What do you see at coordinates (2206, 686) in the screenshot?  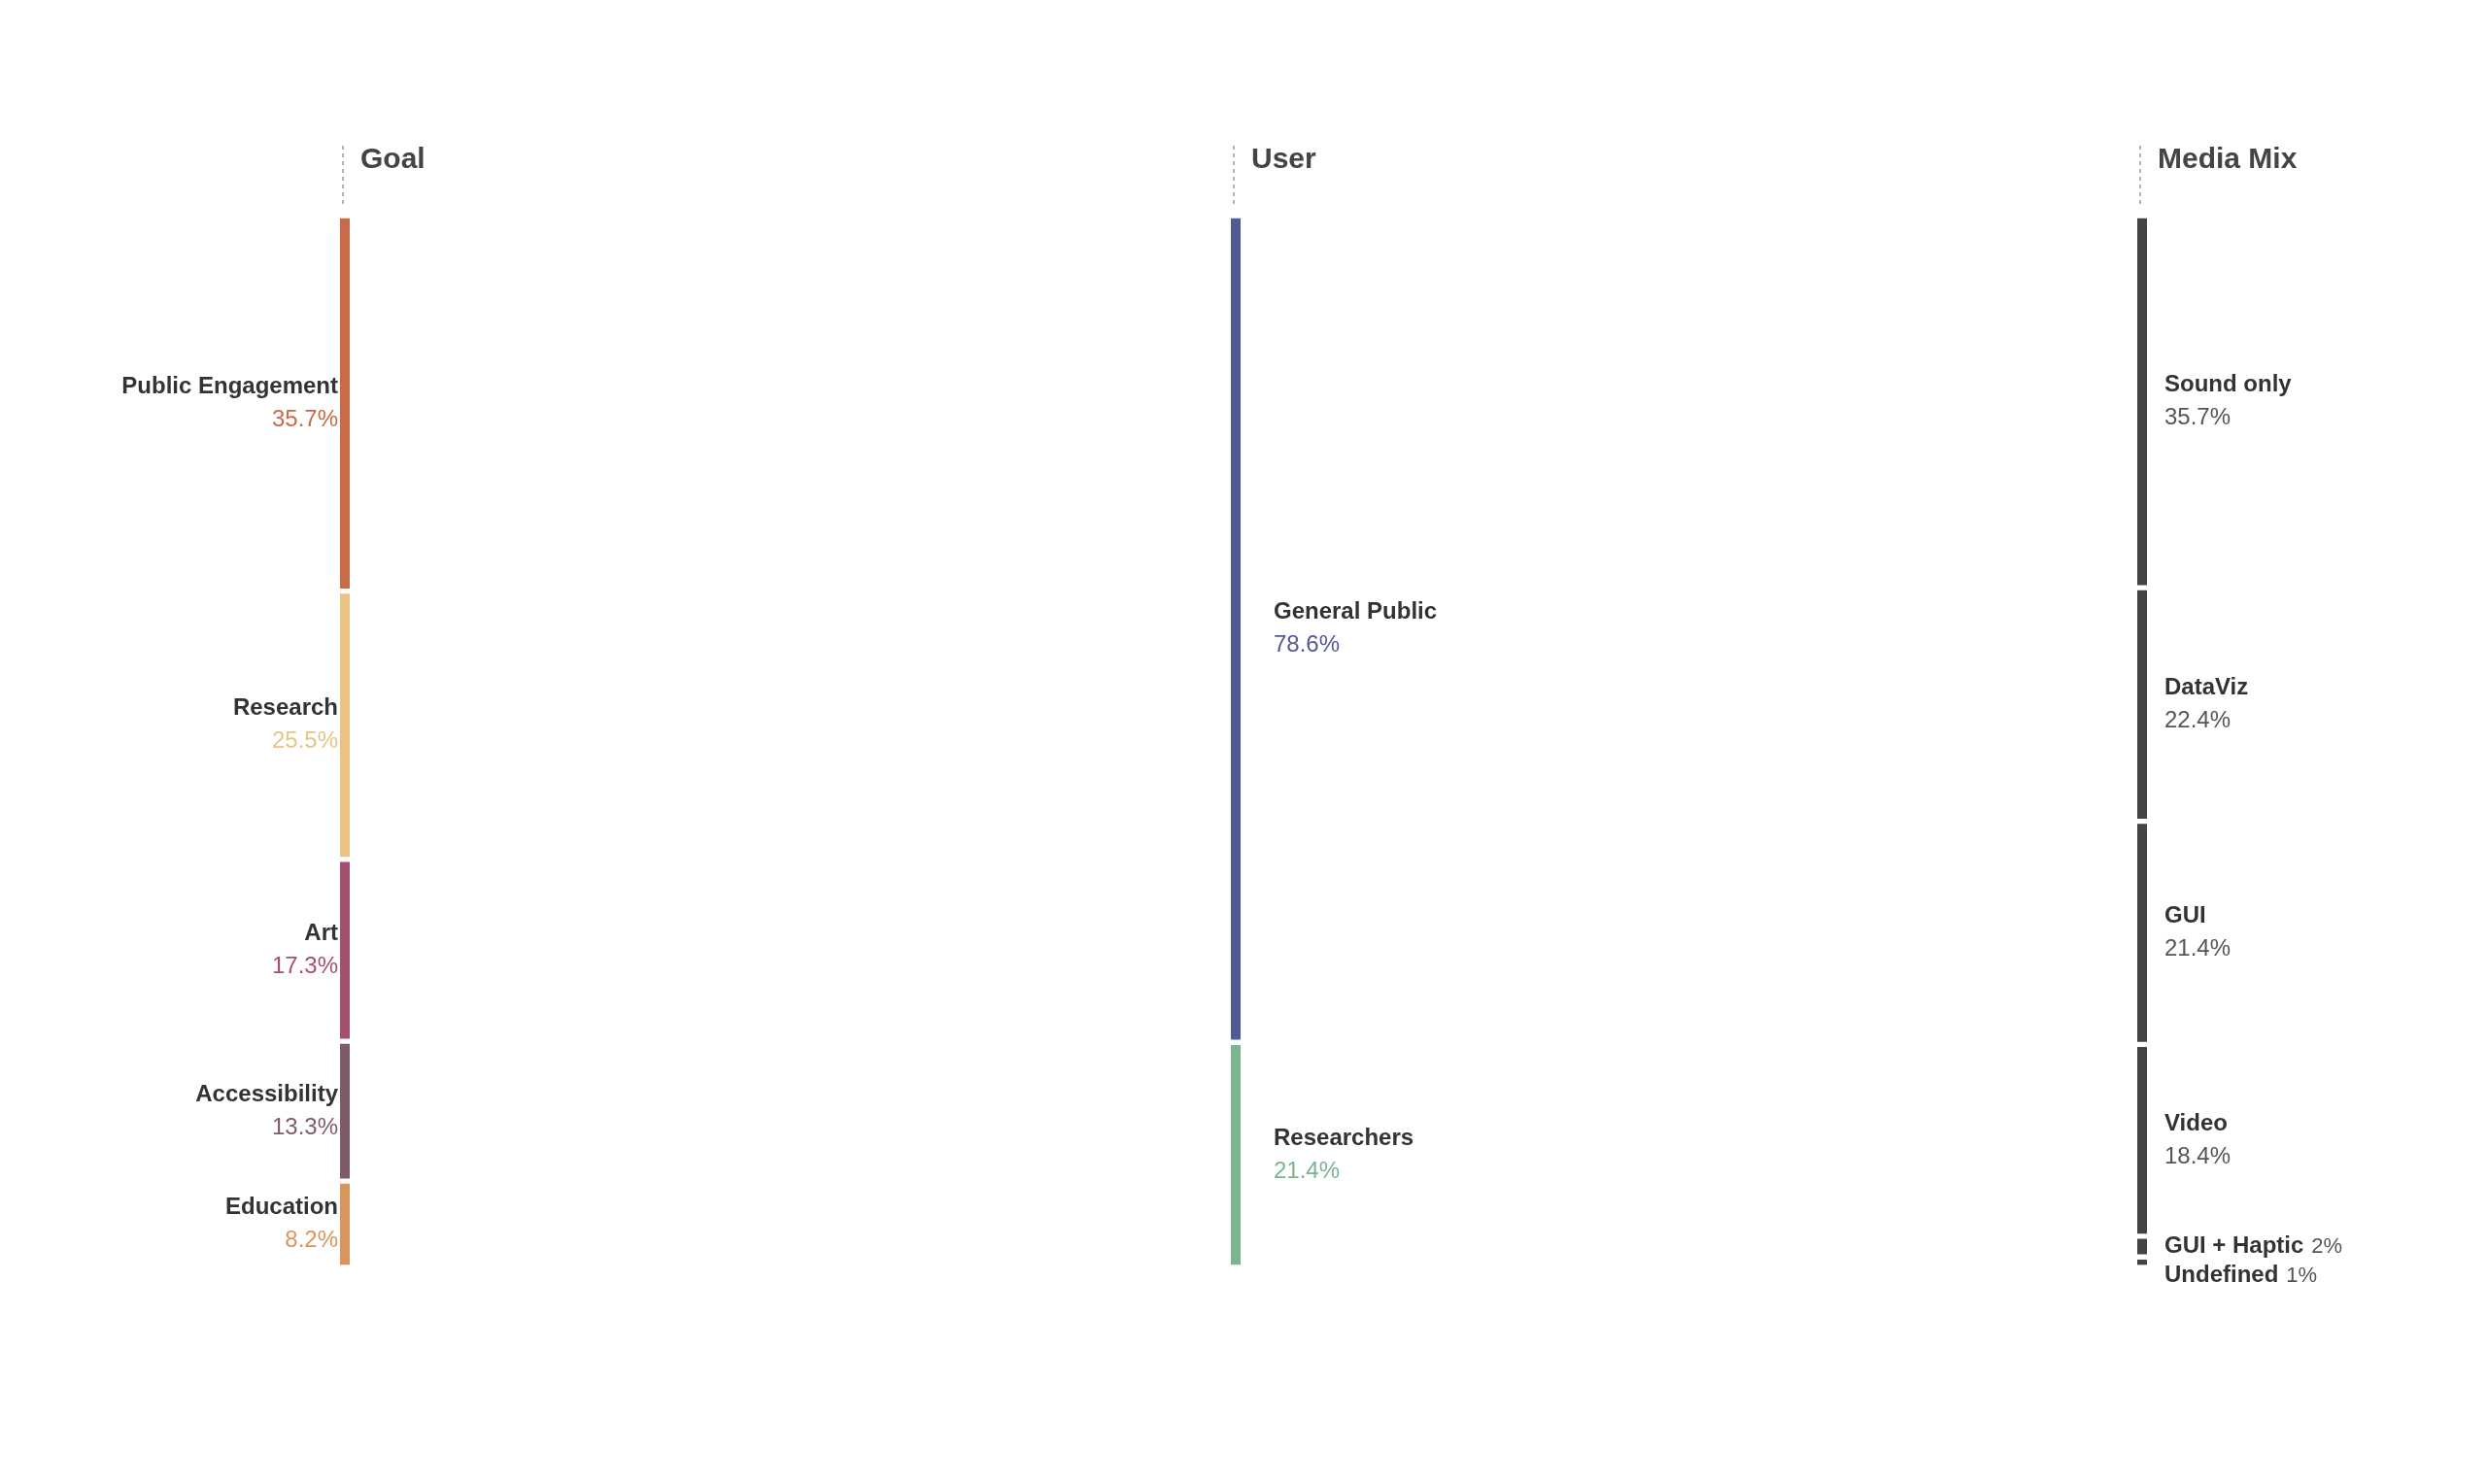 I see `category-label: DataViz` at bounding box center [2206, 686].